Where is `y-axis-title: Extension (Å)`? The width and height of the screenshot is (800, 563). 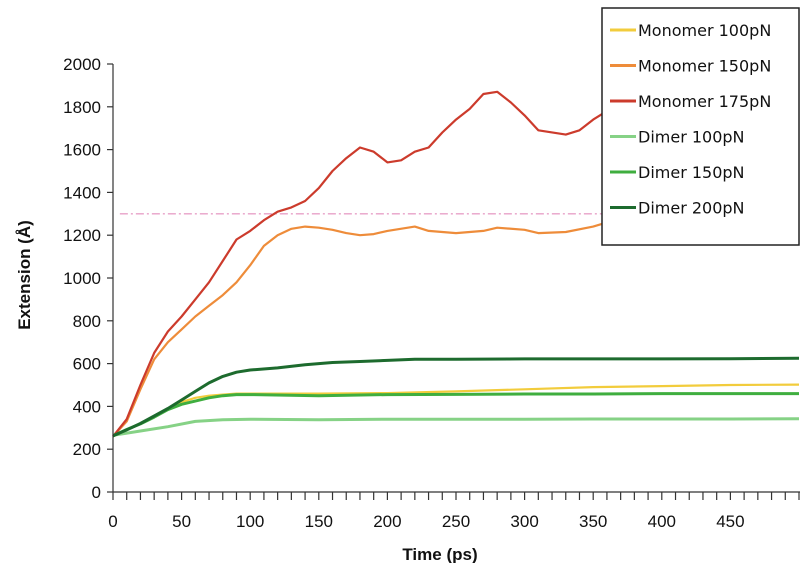
y-axis-title: Extension (Å) is located at coordinates (24, 275).